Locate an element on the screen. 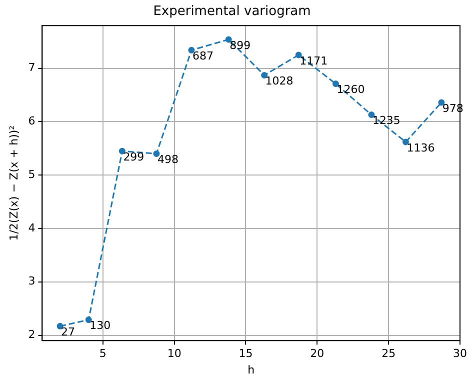 The height and width of the screenshot is (379, 474). annotation: 27 is located at coordinates (68, 332).